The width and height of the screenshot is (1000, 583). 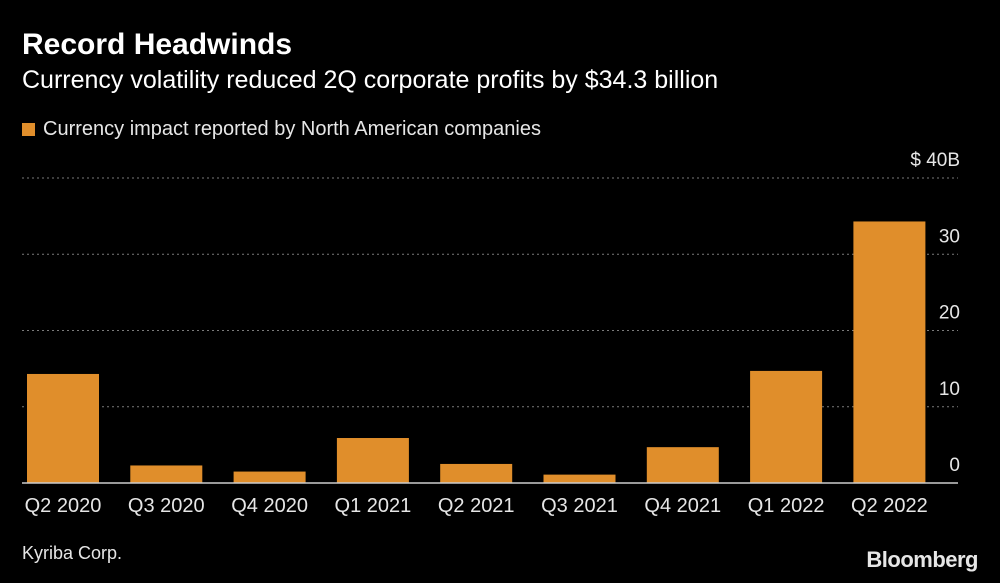 What do you see at coordinates (157, 44) in the screenshot?
I see `chart-title: Record Headwinds` at bounding box center [157, 44].